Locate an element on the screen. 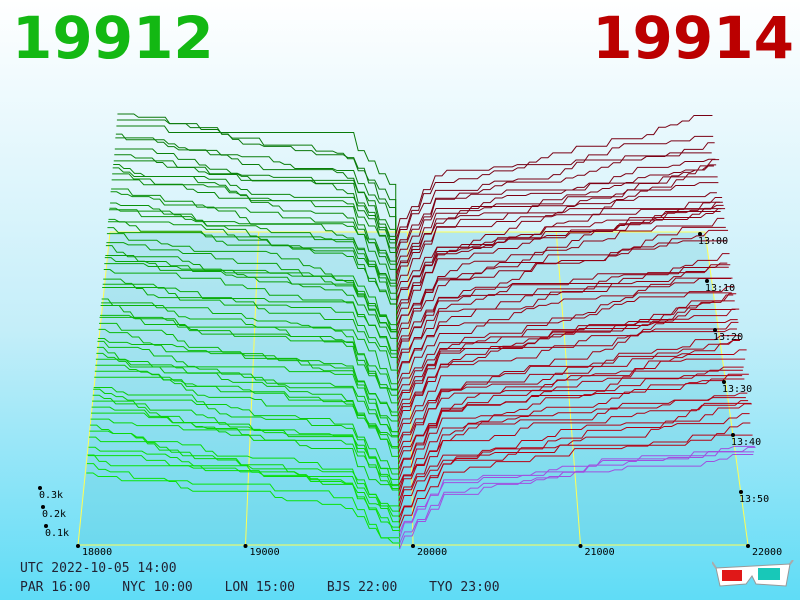 This screenshot has width=800, height=600. time-tick-label: 13:30 is located at coordinates (737, 389).